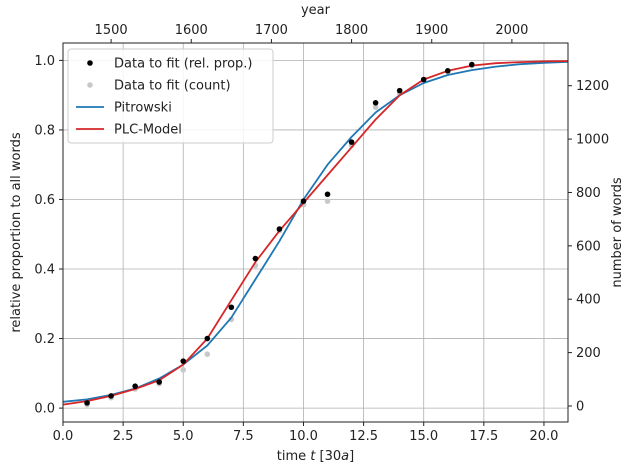  I want to click on right-y-tick-label: 800, so click(588, 193).